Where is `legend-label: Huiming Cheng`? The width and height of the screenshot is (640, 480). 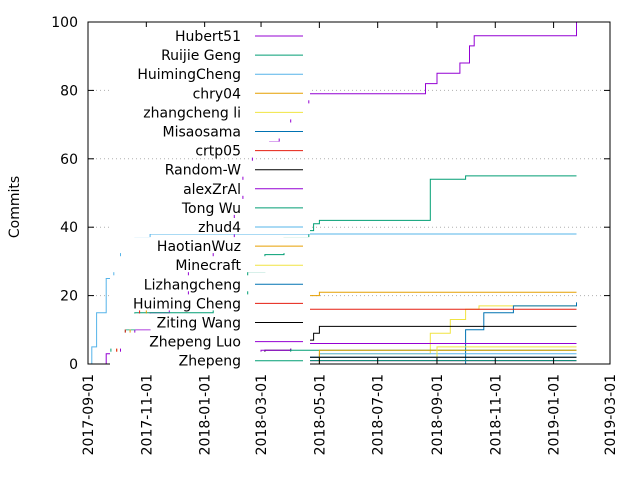 legend-label: Huiming Cheng is located at coordinates (187, 304).